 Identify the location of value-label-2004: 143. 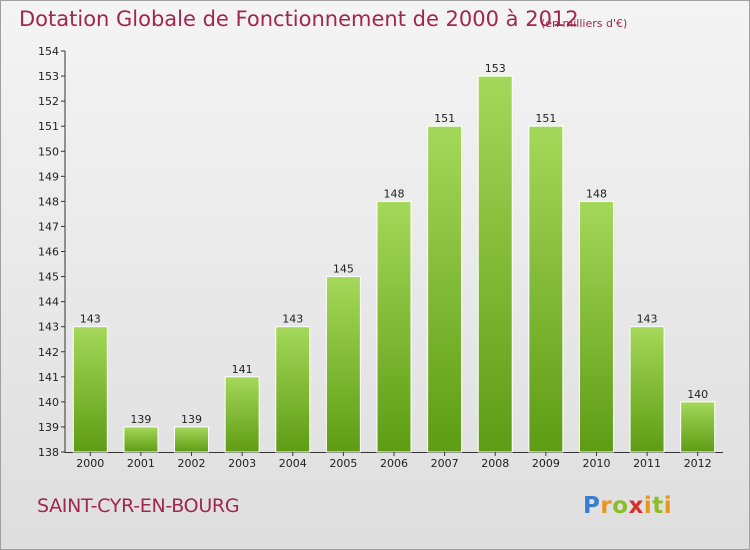
(292, 319).